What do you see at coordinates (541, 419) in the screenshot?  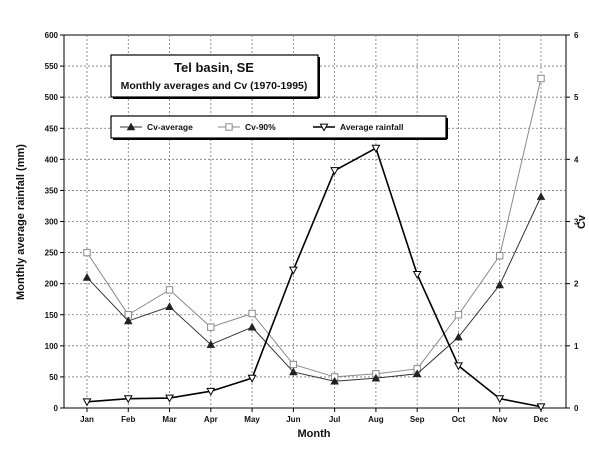 I see `x-tick-label: Dec` at bounding box center [541, 419].